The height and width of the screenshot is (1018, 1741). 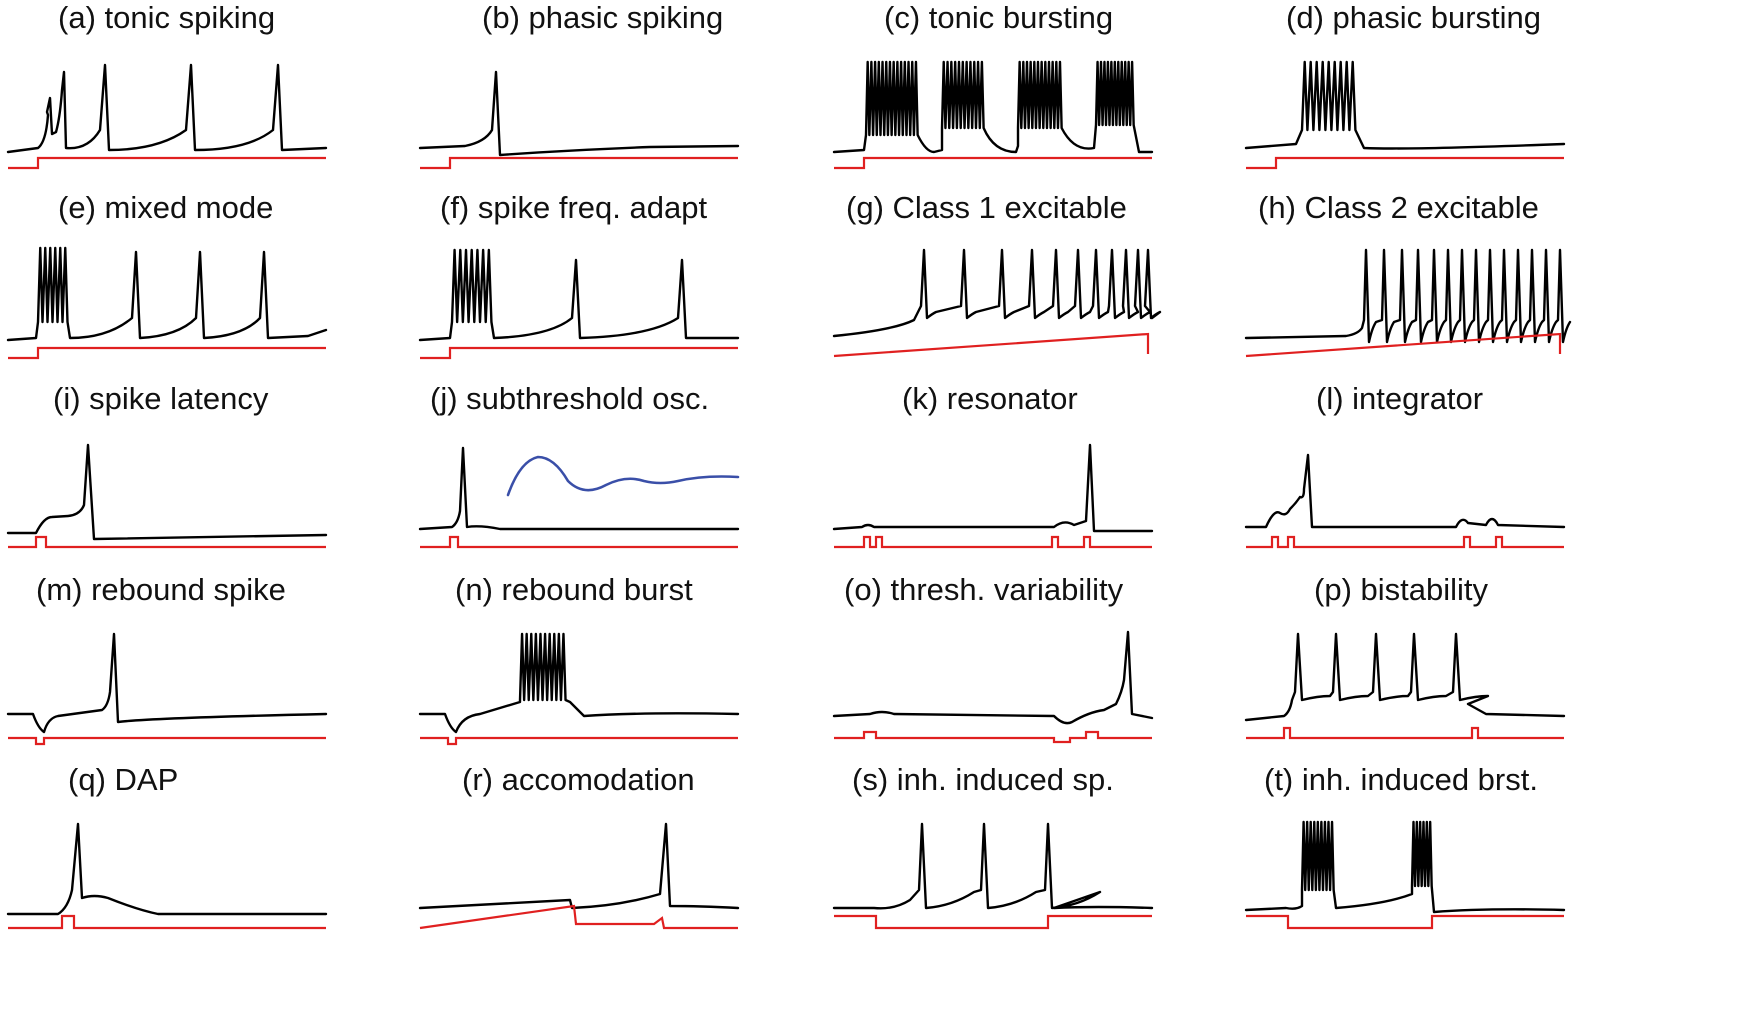 I want to click on panel-m: (m) rebound spike, so click(x=224, y=673).